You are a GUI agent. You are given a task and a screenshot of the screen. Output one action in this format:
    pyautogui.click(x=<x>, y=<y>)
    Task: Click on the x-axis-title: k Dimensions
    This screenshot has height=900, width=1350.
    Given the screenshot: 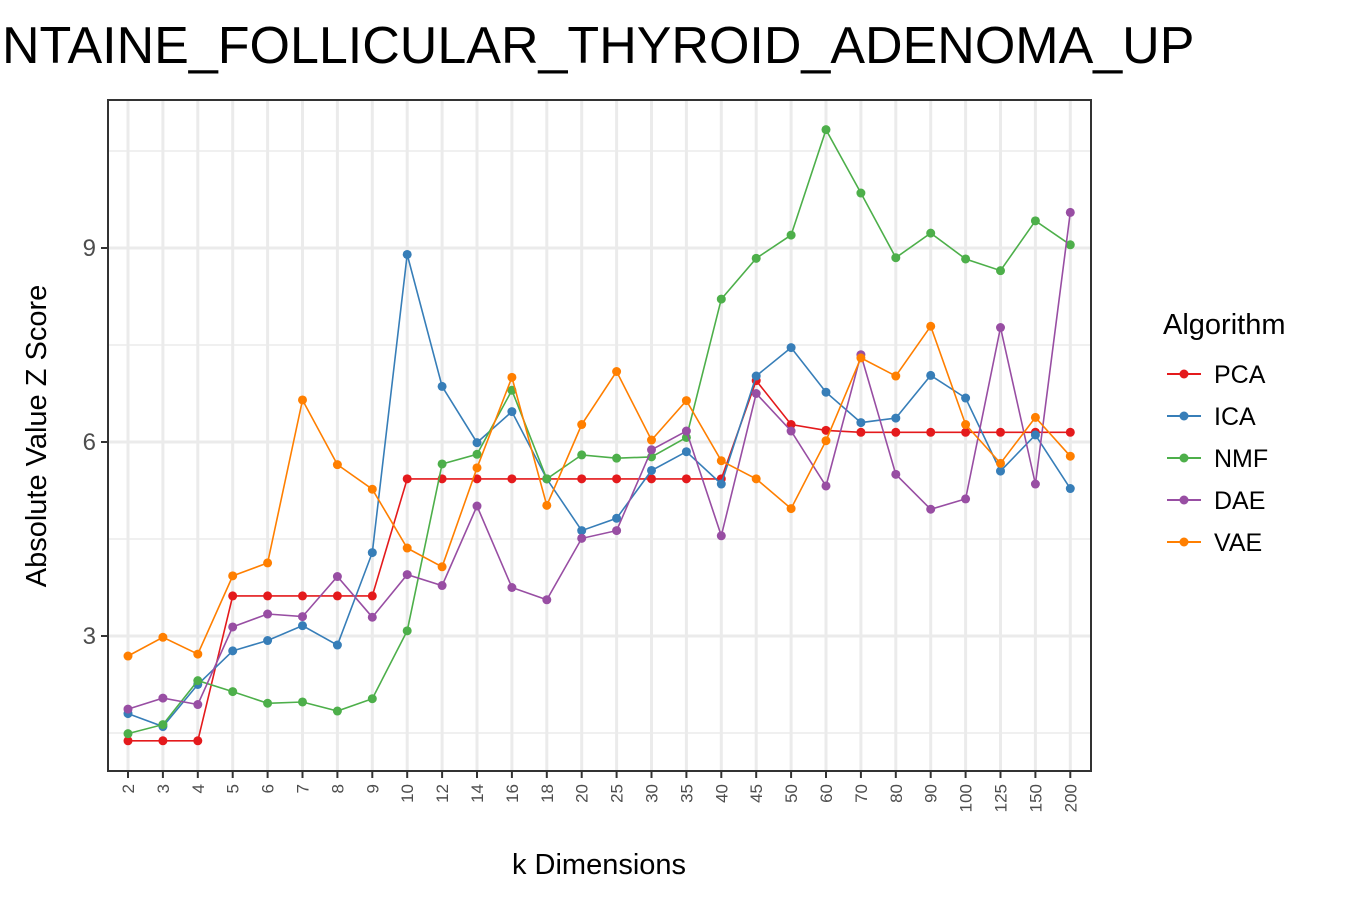 What is the action you would take?
    pyautogui.click(x=599, y=865)
    